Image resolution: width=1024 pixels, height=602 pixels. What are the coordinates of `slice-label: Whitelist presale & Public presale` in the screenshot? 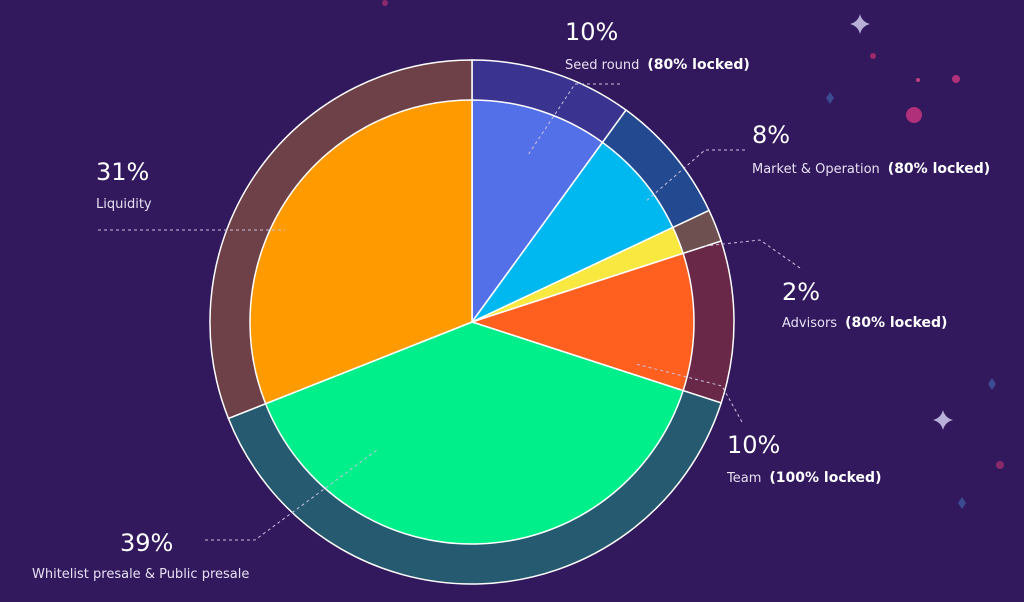 It's located at (140, 574).